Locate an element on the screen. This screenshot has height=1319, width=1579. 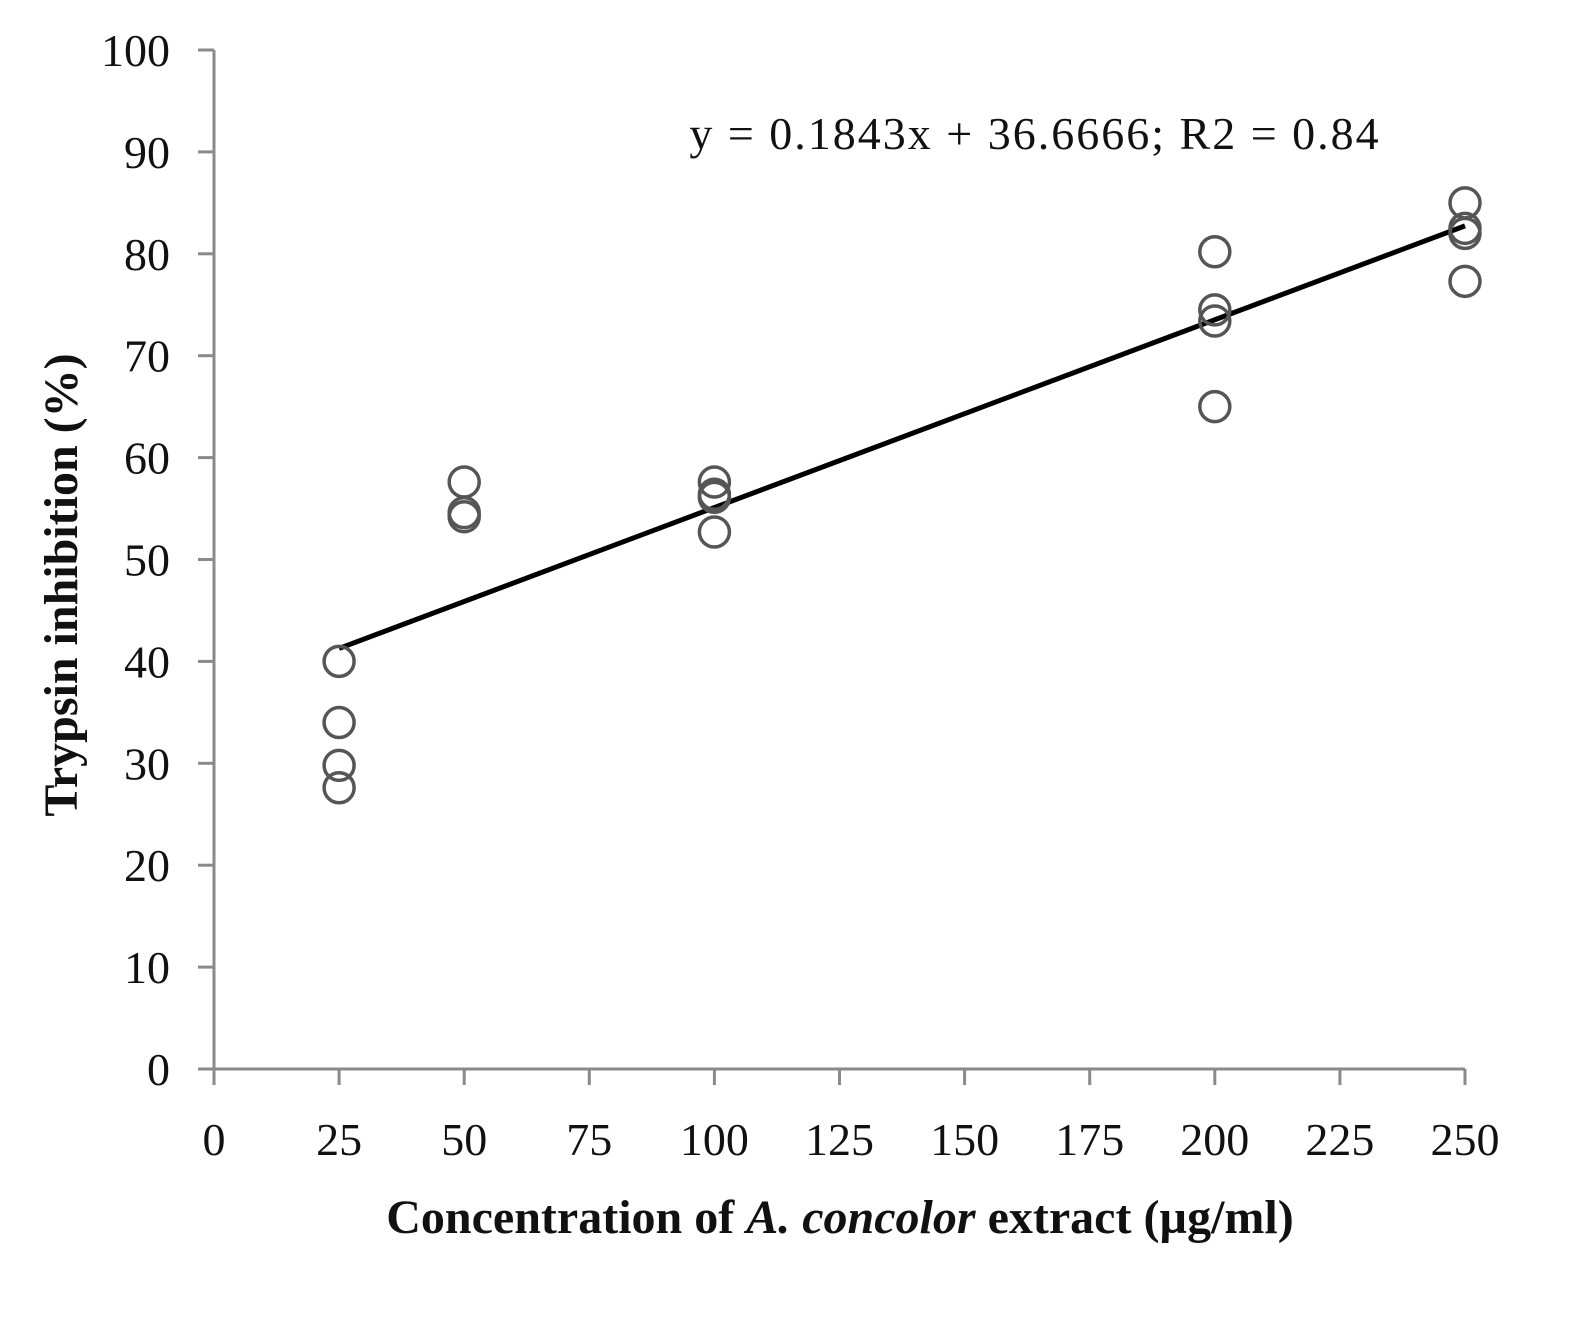
x-axis-title-part: A. concolor is located at coordinates (860, 1217).